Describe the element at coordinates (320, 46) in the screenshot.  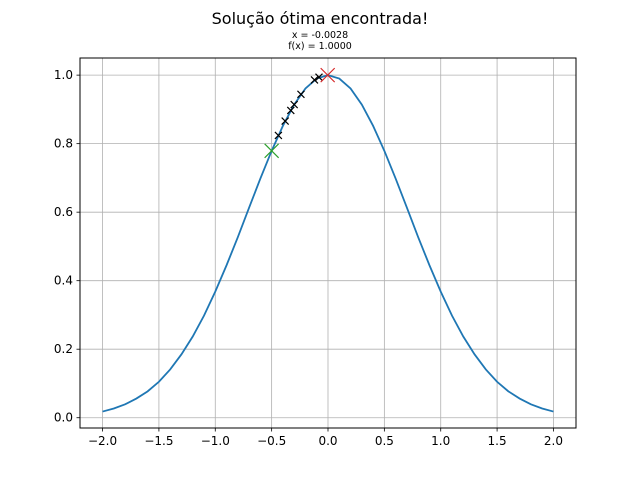
I see `chart-subtitle-fx: f(x) = 1.0000` at that location.